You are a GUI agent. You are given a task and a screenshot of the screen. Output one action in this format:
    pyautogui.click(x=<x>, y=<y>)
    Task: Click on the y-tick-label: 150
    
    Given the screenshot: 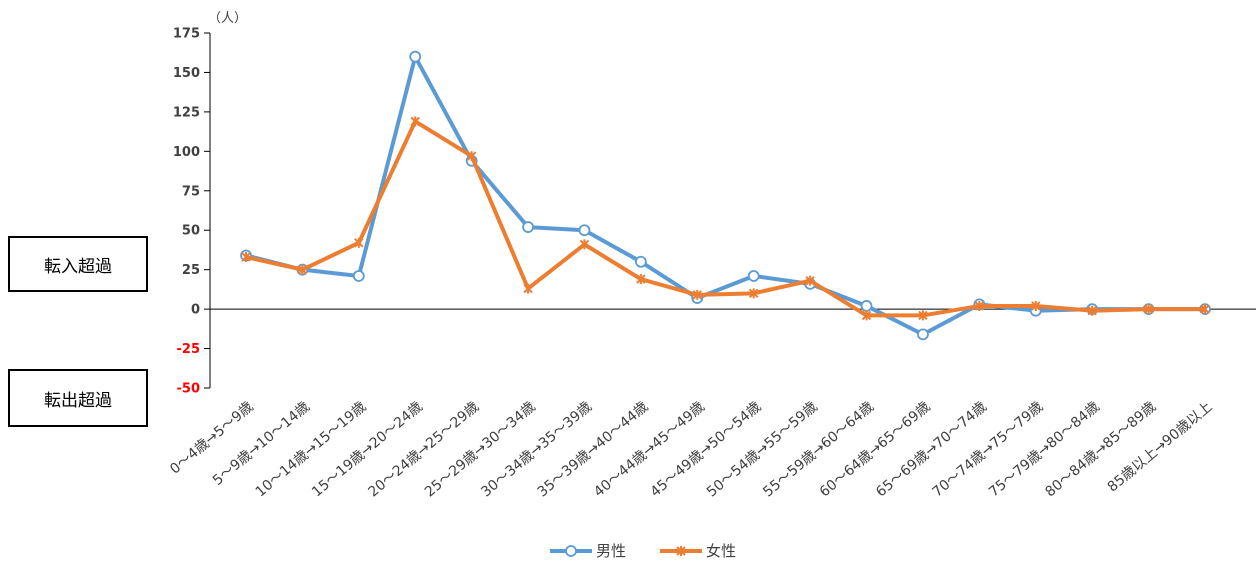 What is the action you would take?
    pyautogui.click(x=186, y=73)
    